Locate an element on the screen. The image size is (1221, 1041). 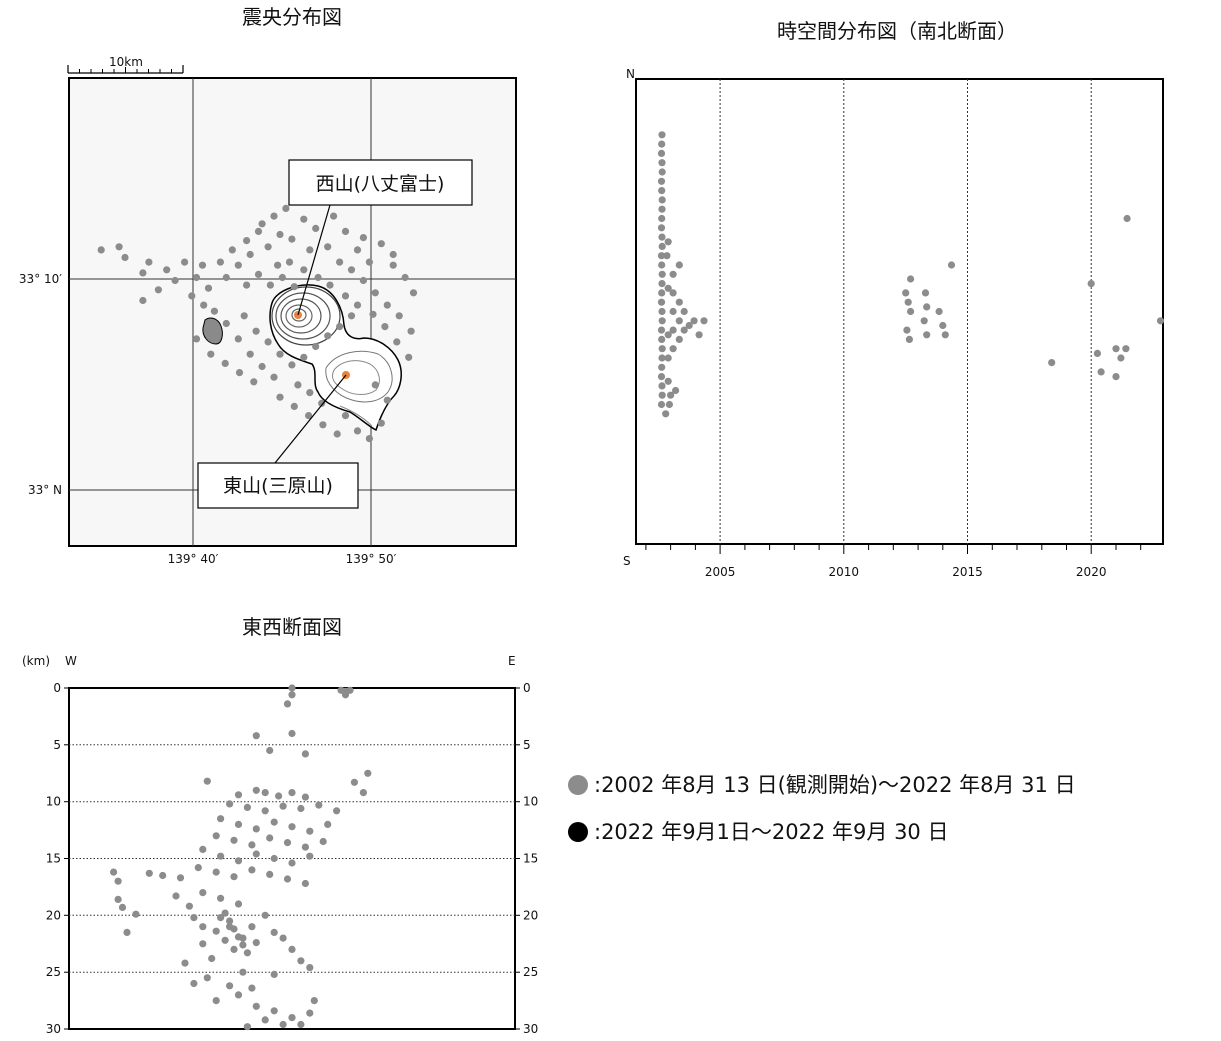
ew-section-depth-label-right: 25 is located at coordinates (530, 972).